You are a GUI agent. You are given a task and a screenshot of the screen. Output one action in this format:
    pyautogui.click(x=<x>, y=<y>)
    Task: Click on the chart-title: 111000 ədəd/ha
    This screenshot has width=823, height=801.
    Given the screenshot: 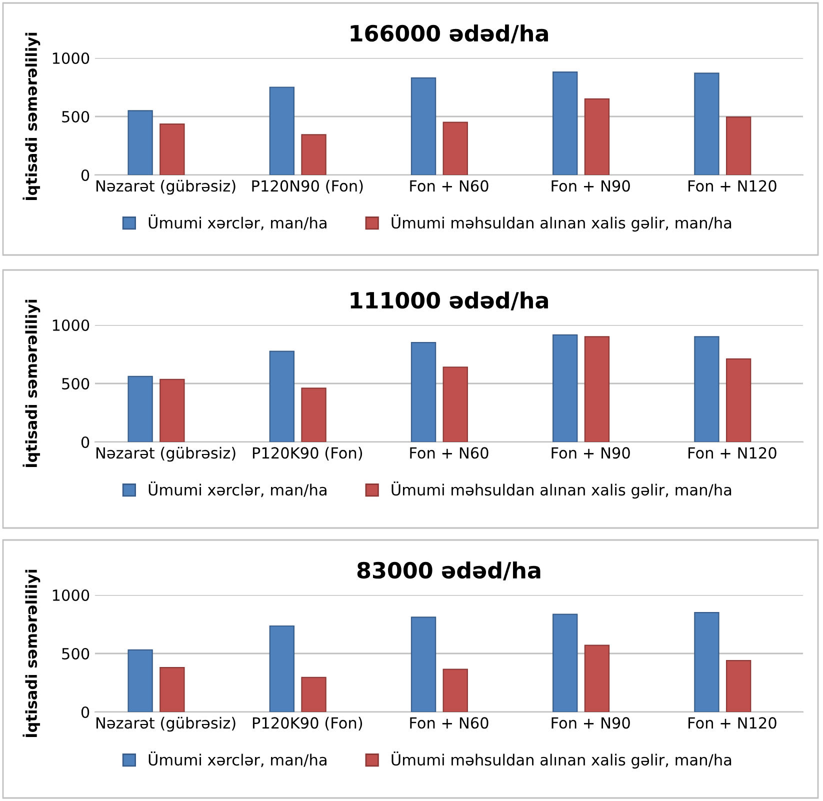 What is the action you would take?
    pyautogui.click(x=449, y=300)
    